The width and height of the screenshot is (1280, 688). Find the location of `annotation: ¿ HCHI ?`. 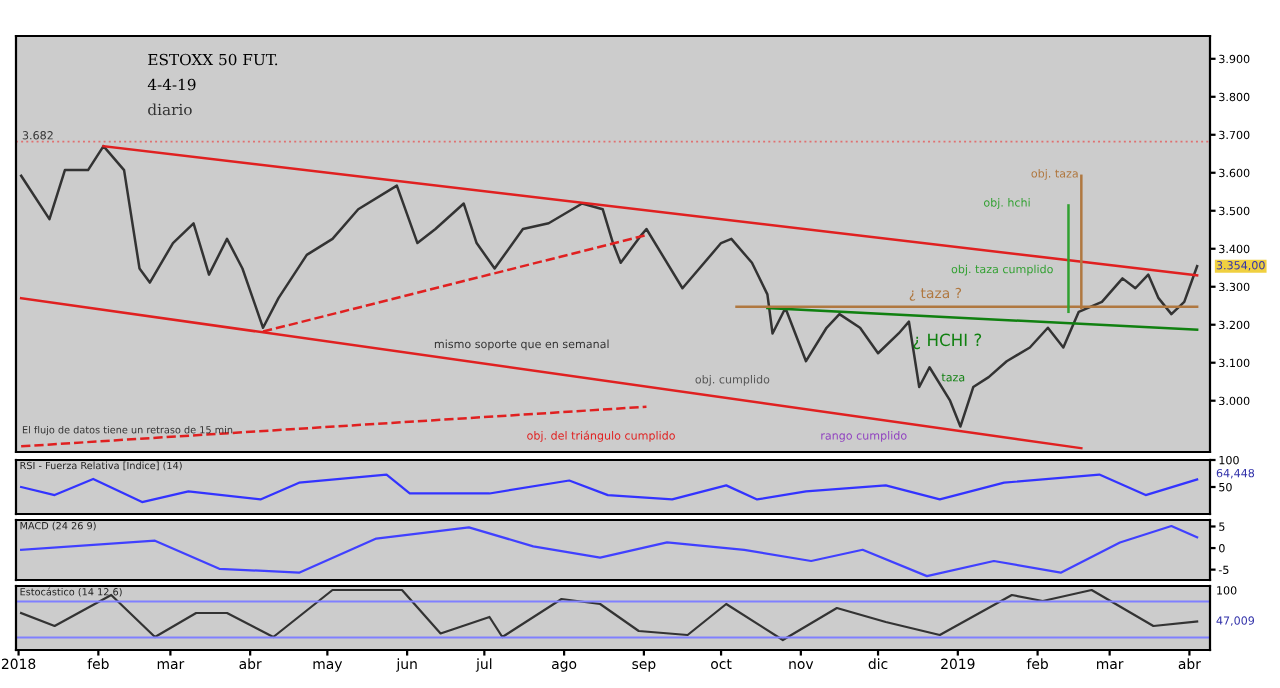

annotation: ¿ HCHI ? is located at coordinates (947, 341).